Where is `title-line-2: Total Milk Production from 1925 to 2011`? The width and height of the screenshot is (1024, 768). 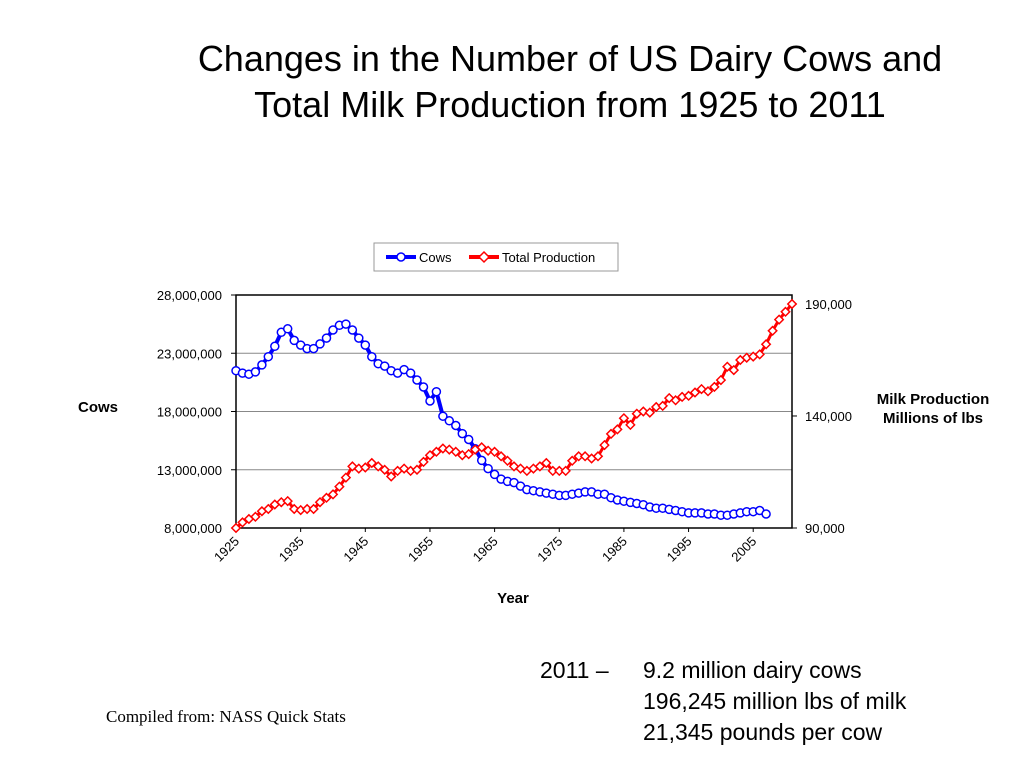 title-line-2: Total Milk Production from 1925 to 2011 is located at coordinates (570, 104).